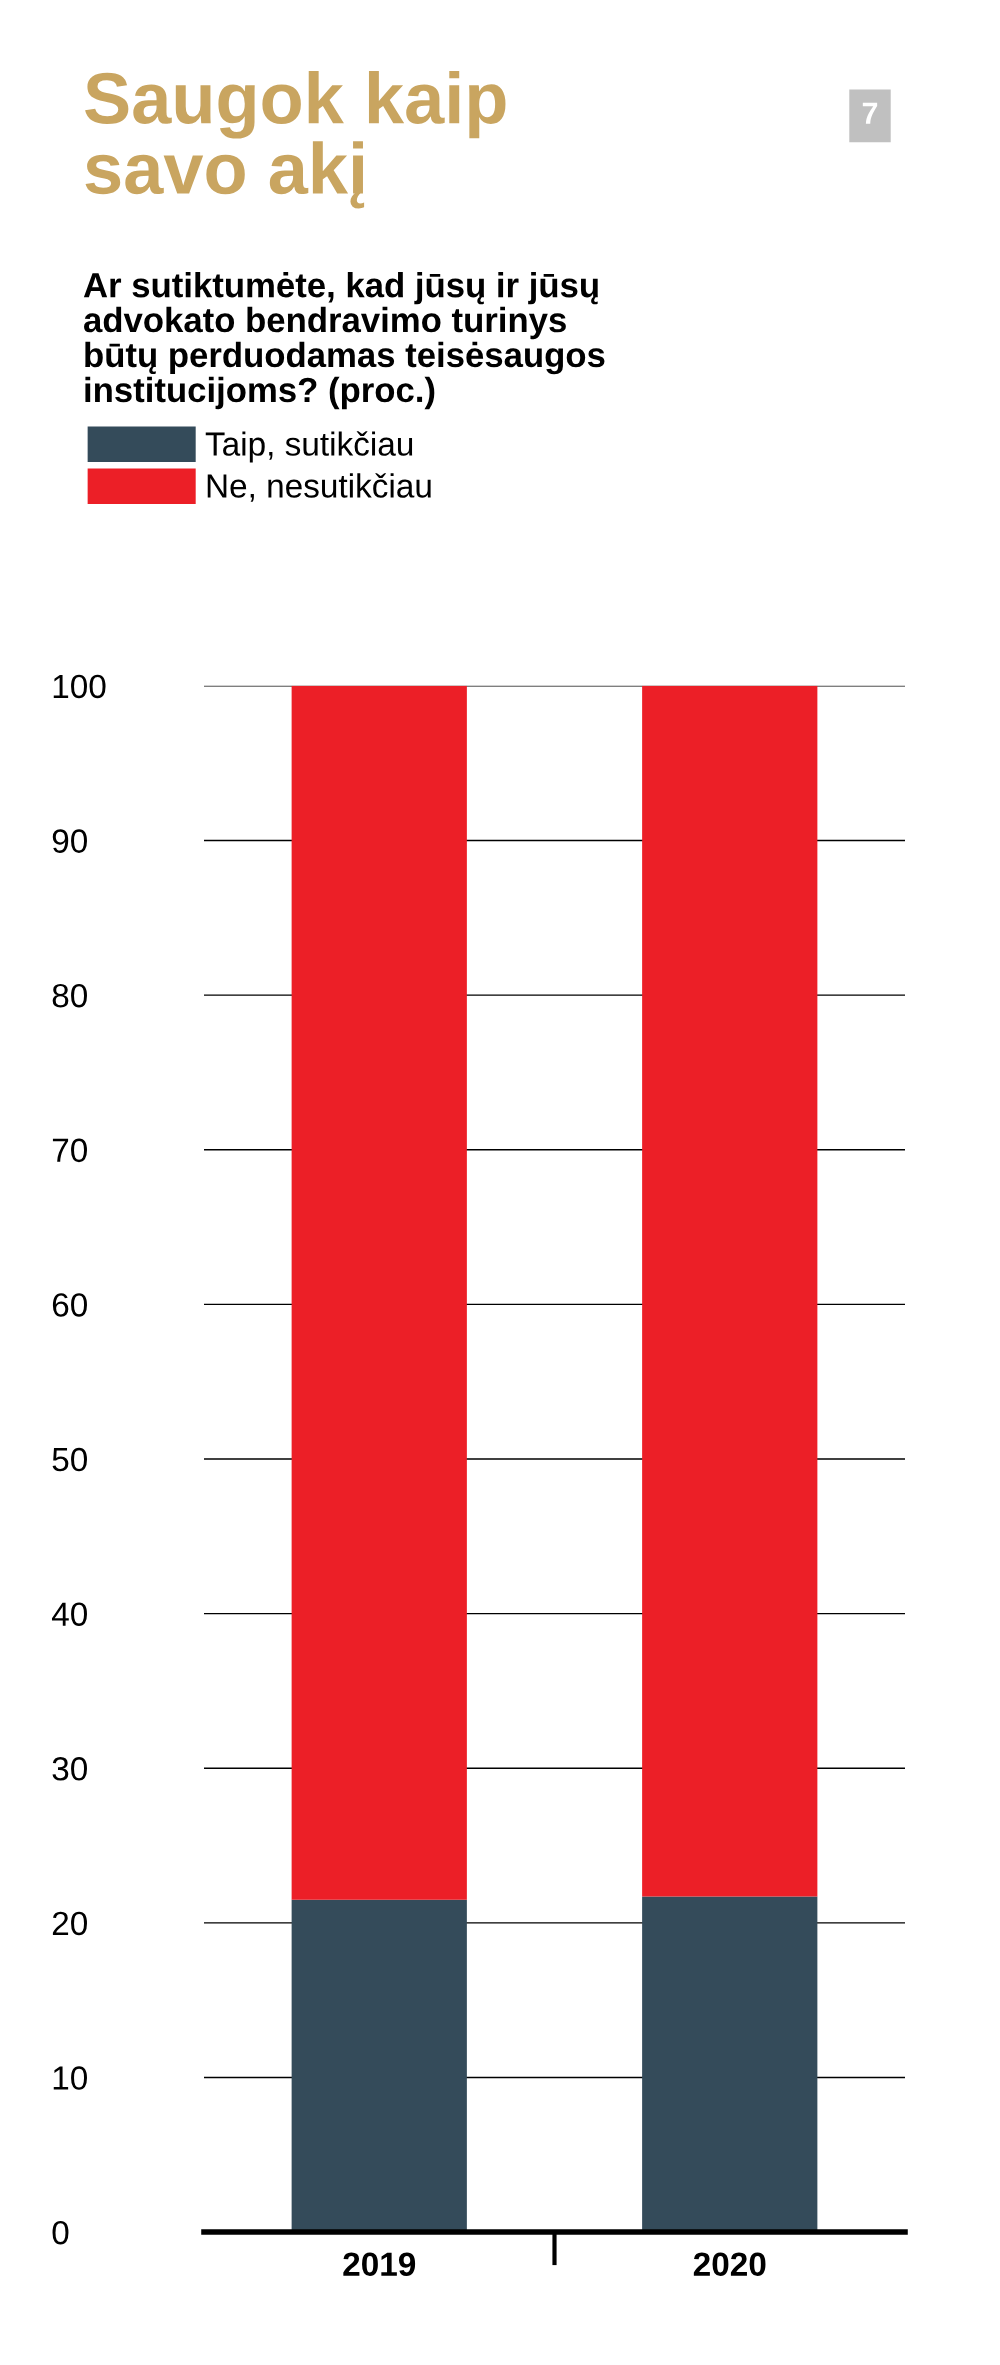 The width and height of the screenshot is (1000, 2365). What do you see at coordinates (69, 1305) in the screenshot?
I see `y-tick-label: 60` at bounding box center [69, 1305].